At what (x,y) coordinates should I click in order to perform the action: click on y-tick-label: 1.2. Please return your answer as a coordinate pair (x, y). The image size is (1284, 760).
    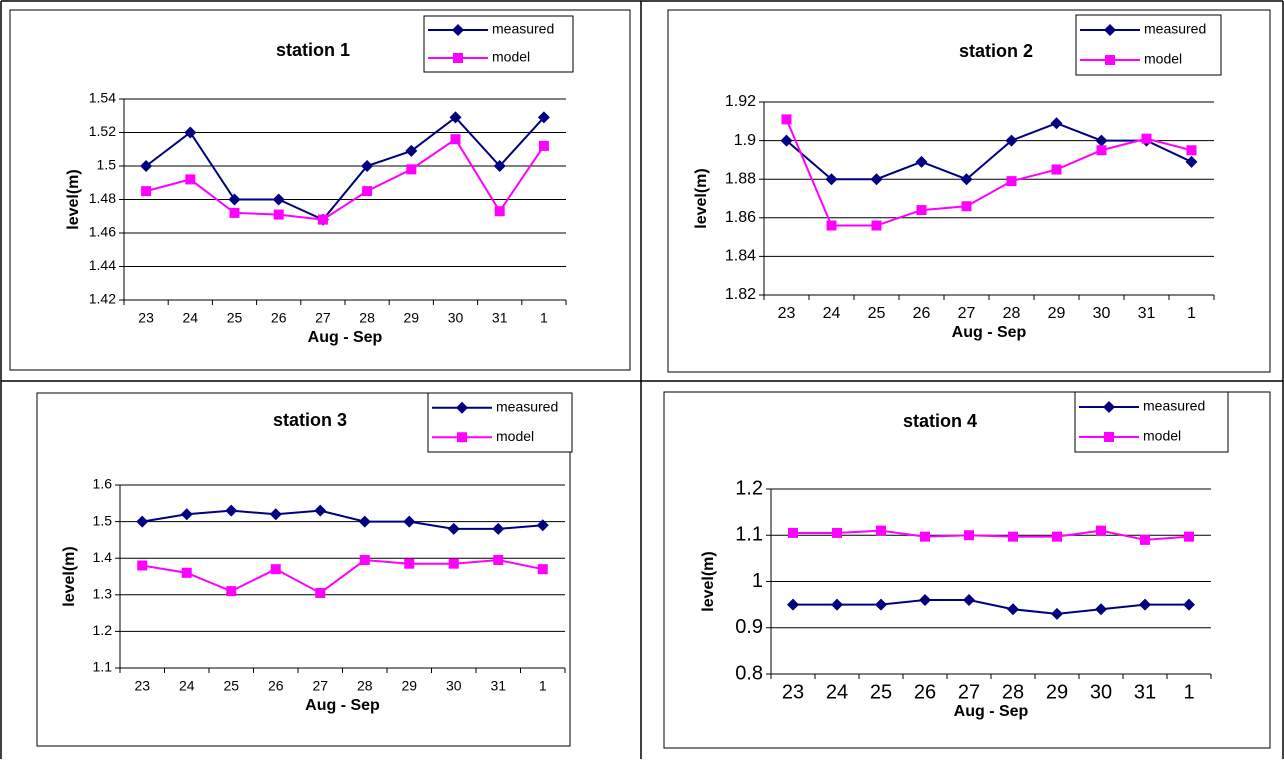
    Looking at the image, I should click on (749, 488).